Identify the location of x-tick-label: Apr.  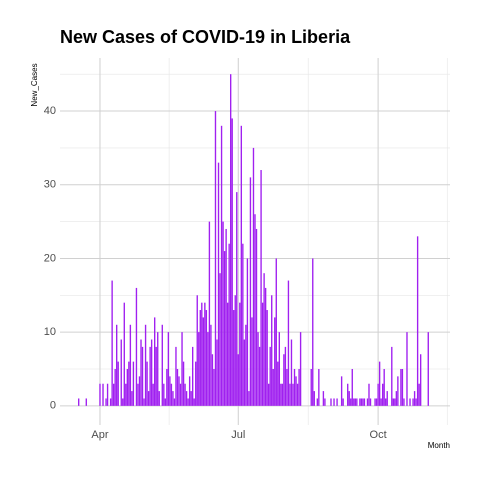
(99, 435).